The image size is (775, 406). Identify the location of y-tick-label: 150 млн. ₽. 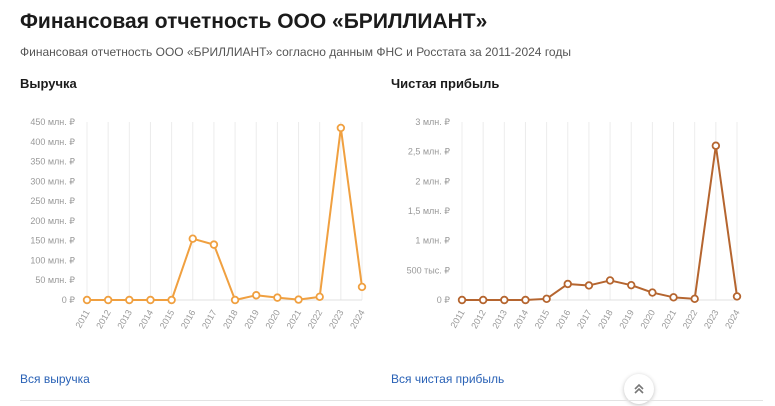
(52, 241).